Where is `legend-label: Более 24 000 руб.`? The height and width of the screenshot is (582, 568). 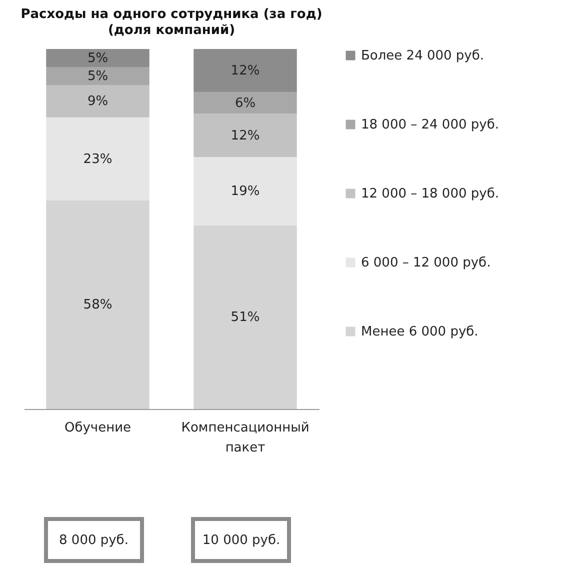
legend-label: Более 24 000 руб. is located at coordinates (422, 56).